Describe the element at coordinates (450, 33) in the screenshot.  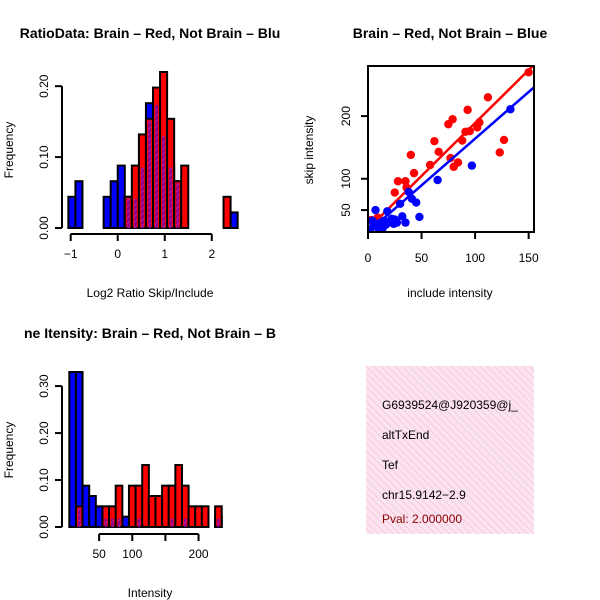
I see `intensity-scatter-title: Brain – Red, Not Brain – Blue` at that location.